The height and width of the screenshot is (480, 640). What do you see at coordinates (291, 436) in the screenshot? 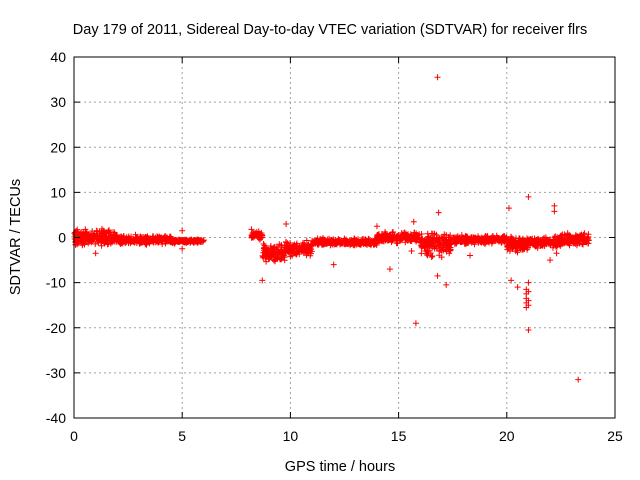
I see `x-tick-label: 10` at bounding box center [291, 436].